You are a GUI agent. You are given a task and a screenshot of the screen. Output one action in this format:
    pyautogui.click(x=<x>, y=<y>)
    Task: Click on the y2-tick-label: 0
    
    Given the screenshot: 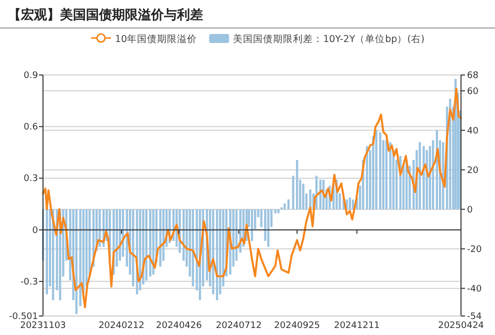 What is the action you would take?
    pyautogui.click(x=470, y=210)
    